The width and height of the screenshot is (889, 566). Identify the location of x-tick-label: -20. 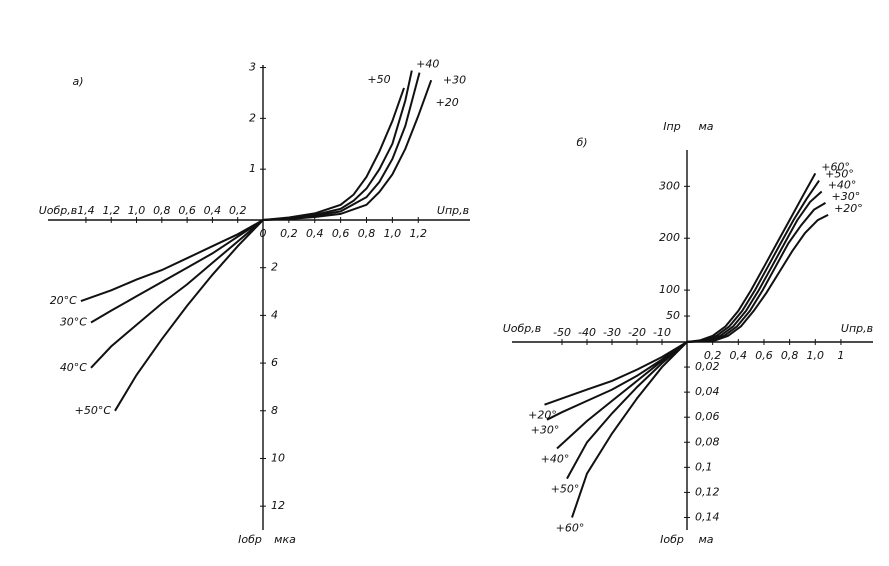
(637, 332).